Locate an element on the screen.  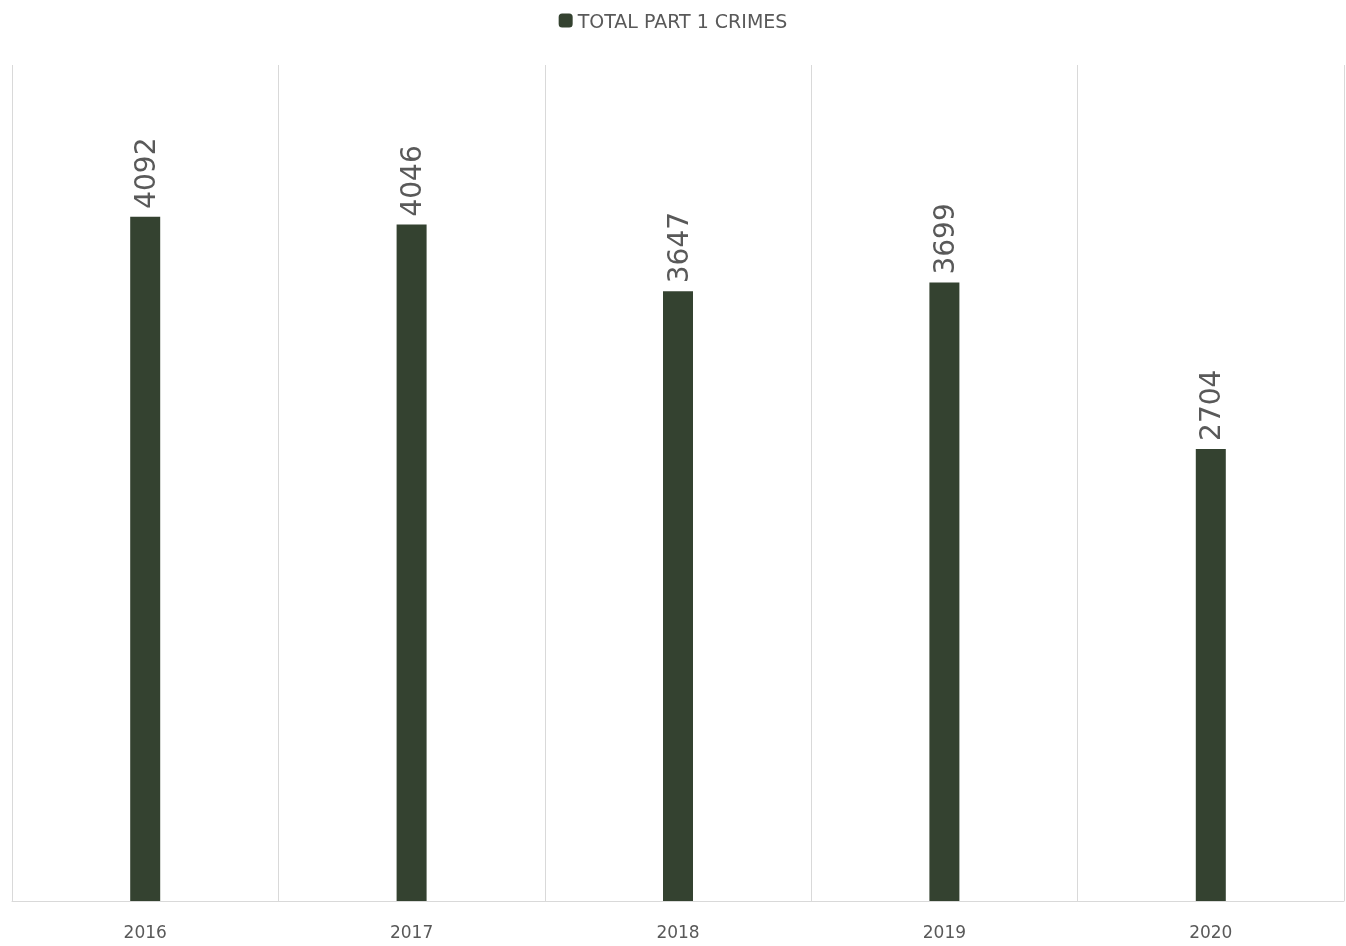
data-label: 2704 is located at coordinates (1211, 405).